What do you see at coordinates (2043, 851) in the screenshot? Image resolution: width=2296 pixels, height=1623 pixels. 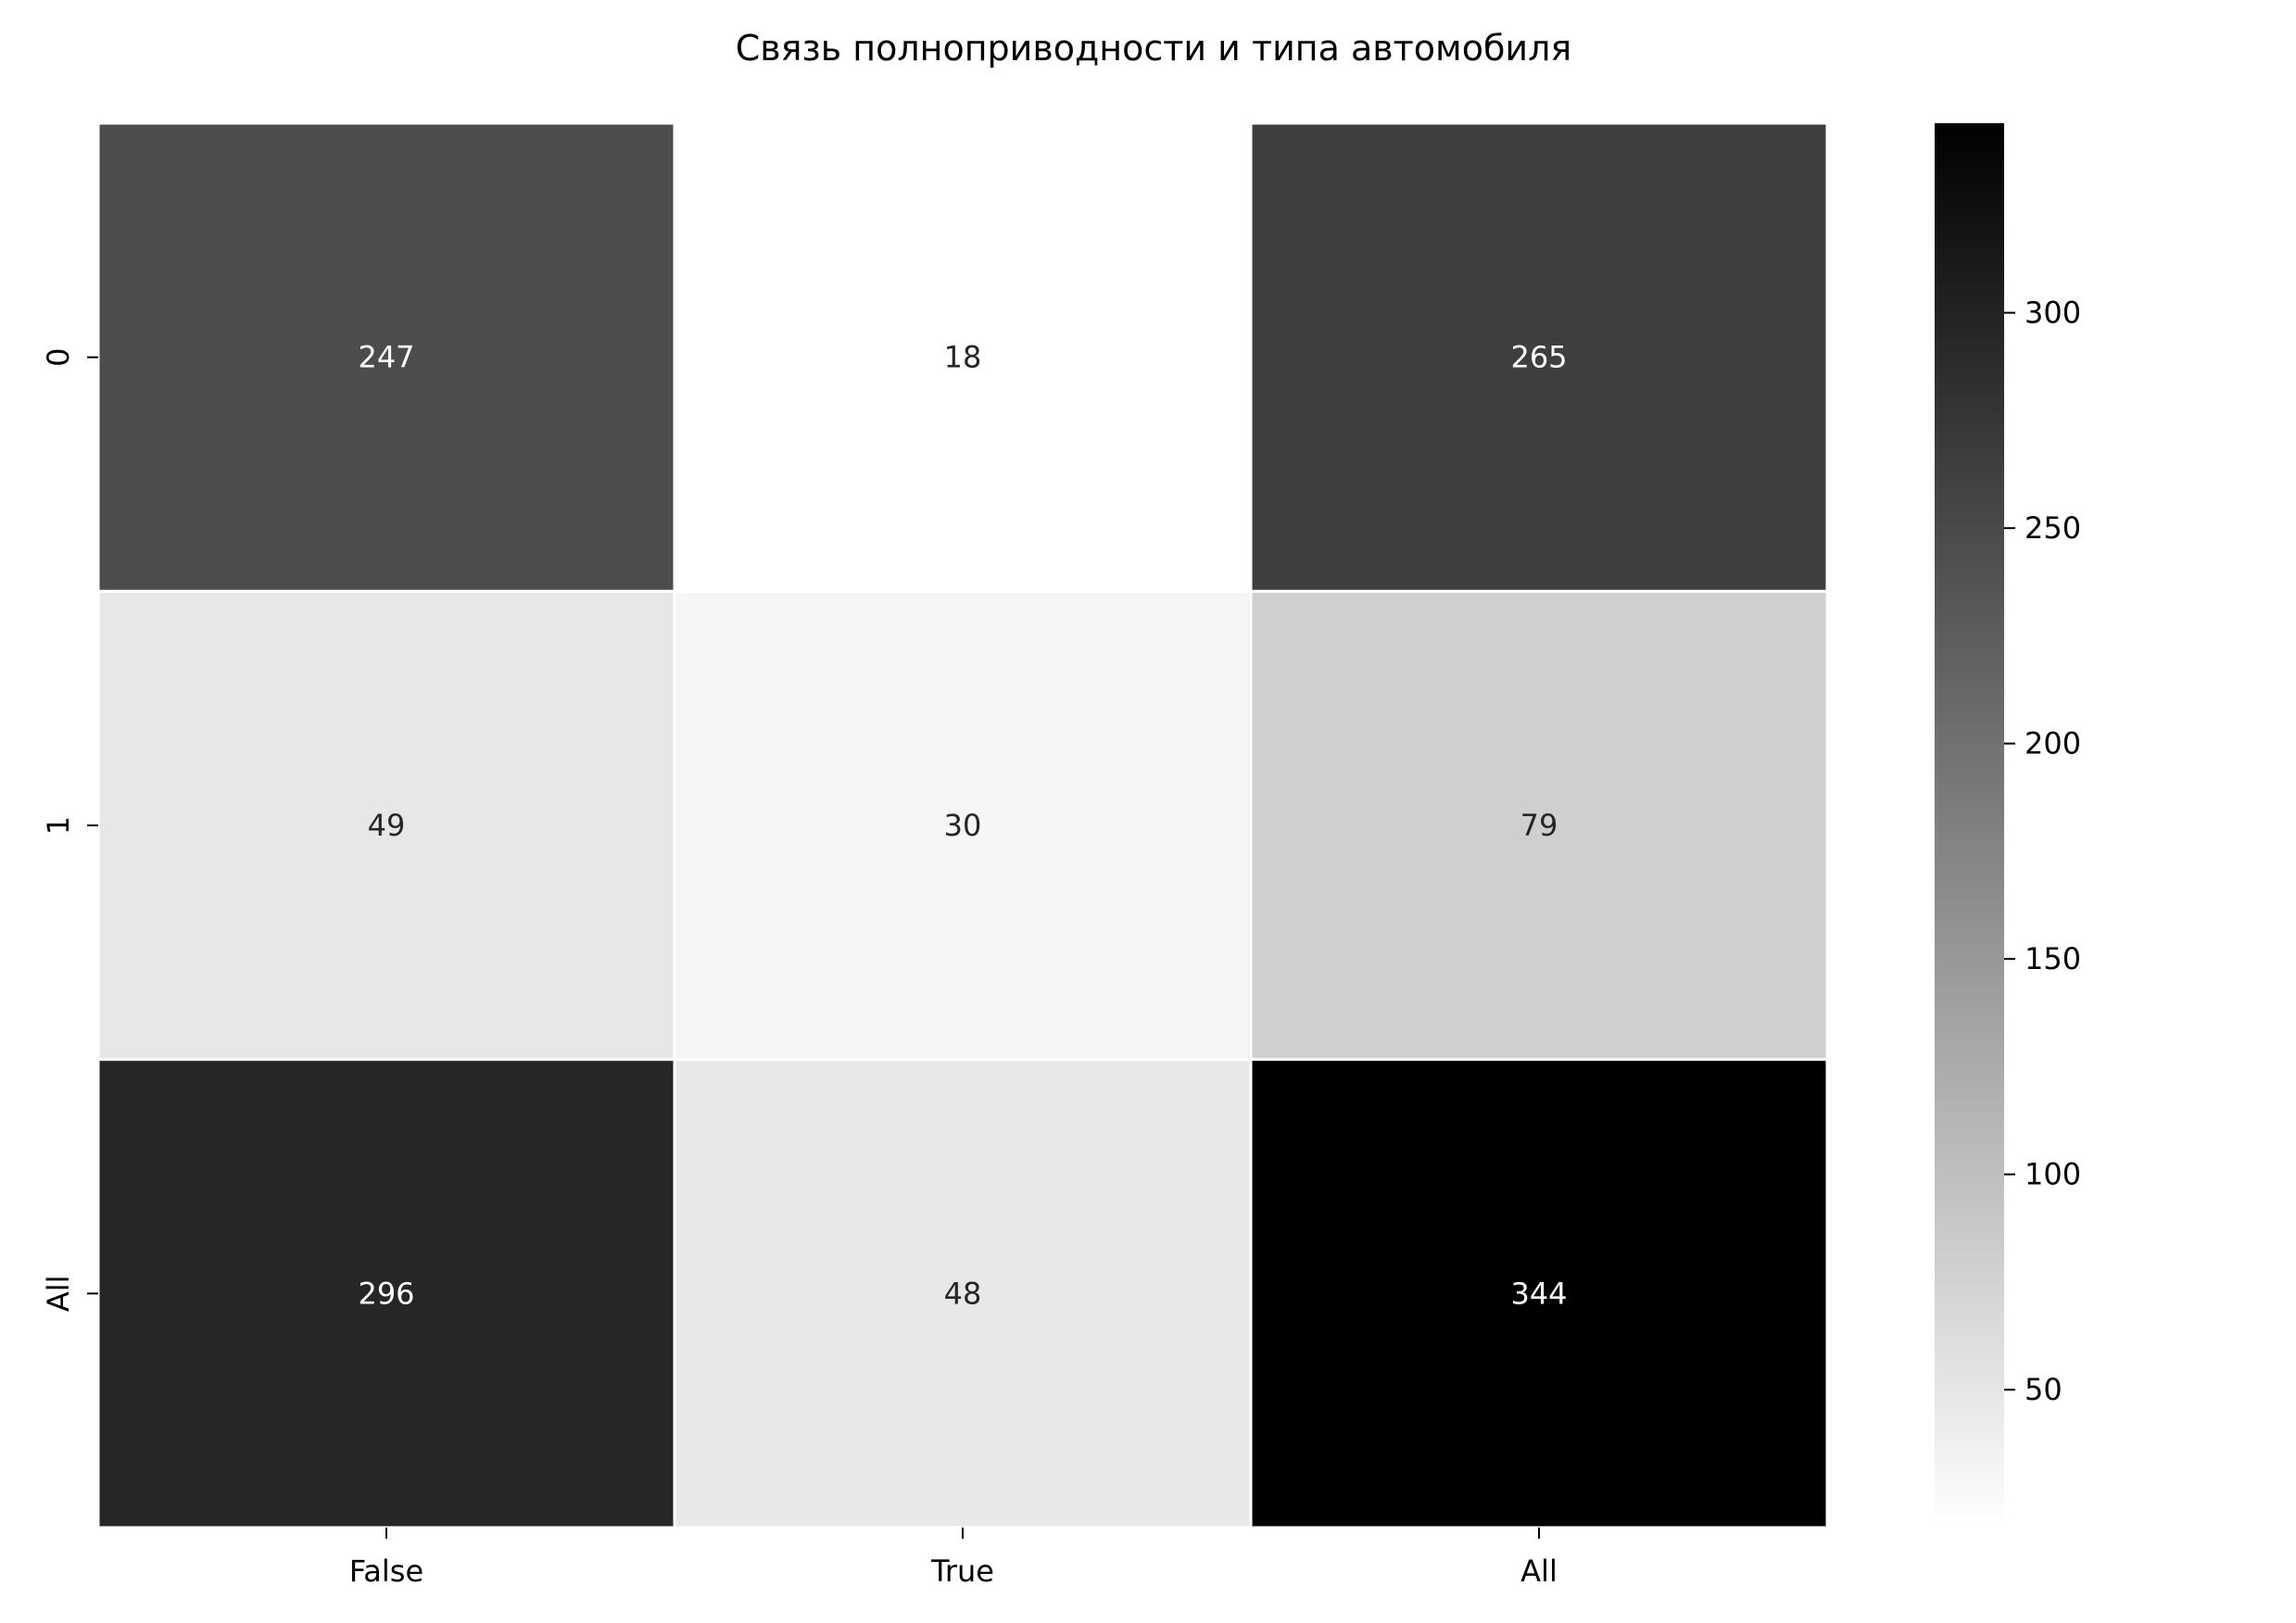 I see `colorbar-axis: 50 100 150 200 250 300` at bounding box center [2043, 851].